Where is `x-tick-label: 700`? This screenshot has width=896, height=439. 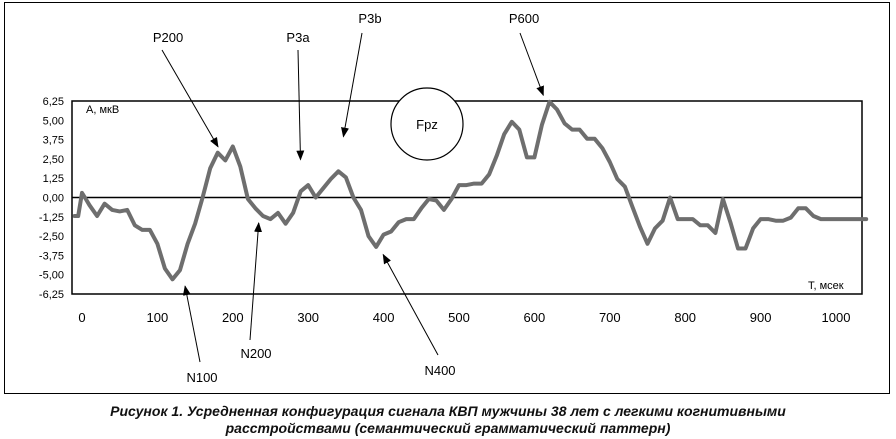
x-tick-label: 700 is located at coordinates (610, 317).